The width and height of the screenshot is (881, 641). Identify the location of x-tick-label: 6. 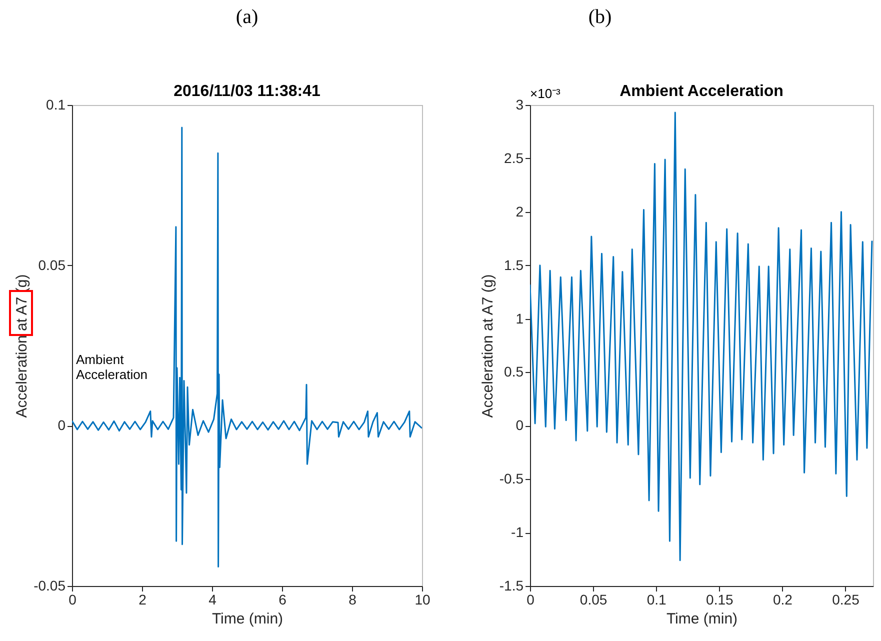
(282, 600).